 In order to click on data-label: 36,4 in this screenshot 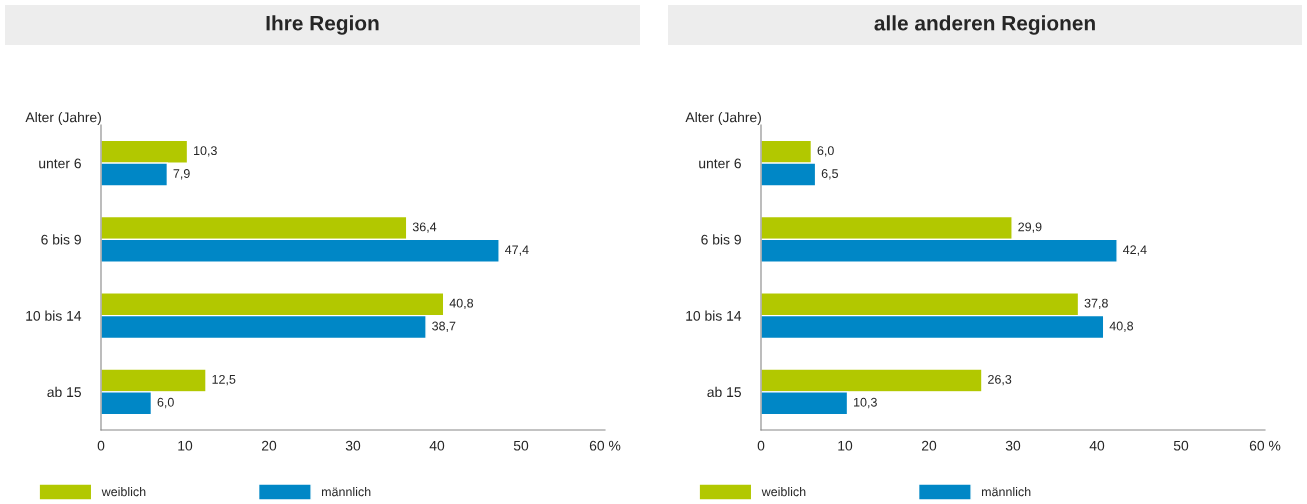, I will do `click(424, 227)`.